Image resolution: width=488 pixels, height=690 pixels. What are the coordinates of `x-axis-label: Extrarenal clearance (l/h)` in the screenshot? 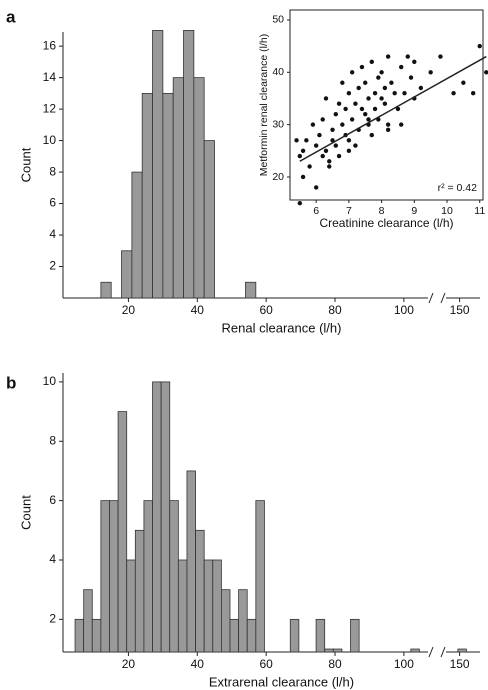 It's located at (281, 681).